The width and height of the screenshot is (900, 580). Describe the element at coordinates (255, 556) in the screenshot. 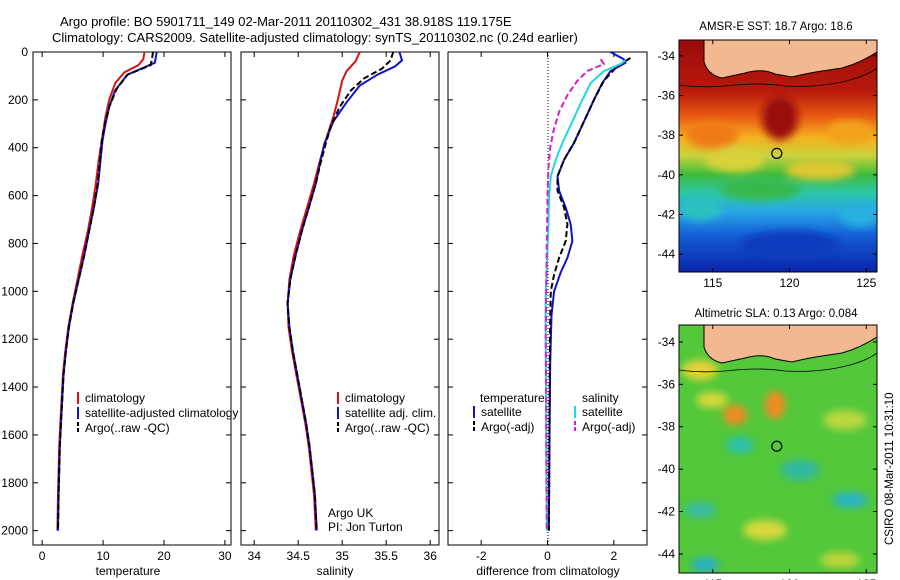

I see `x-tick-label: 34` at that location.